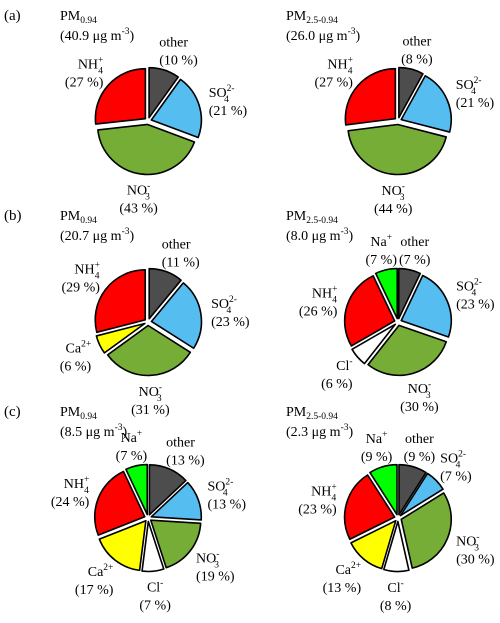 This screenshot has height=623, width=500. Describe the element at coordinates (396, 596) in the screenshot. I see `slice-label-cl: Cl- (8 %)` at that location.